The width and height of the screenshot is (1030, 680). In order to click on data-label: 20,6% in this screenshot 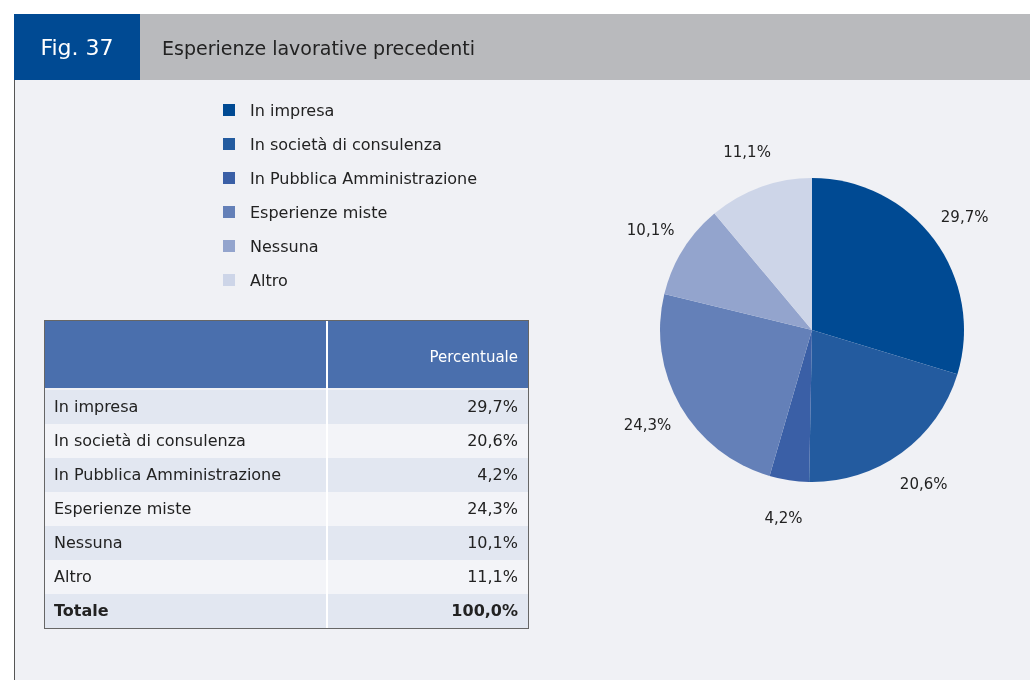, I will do `click(923, 483)`.